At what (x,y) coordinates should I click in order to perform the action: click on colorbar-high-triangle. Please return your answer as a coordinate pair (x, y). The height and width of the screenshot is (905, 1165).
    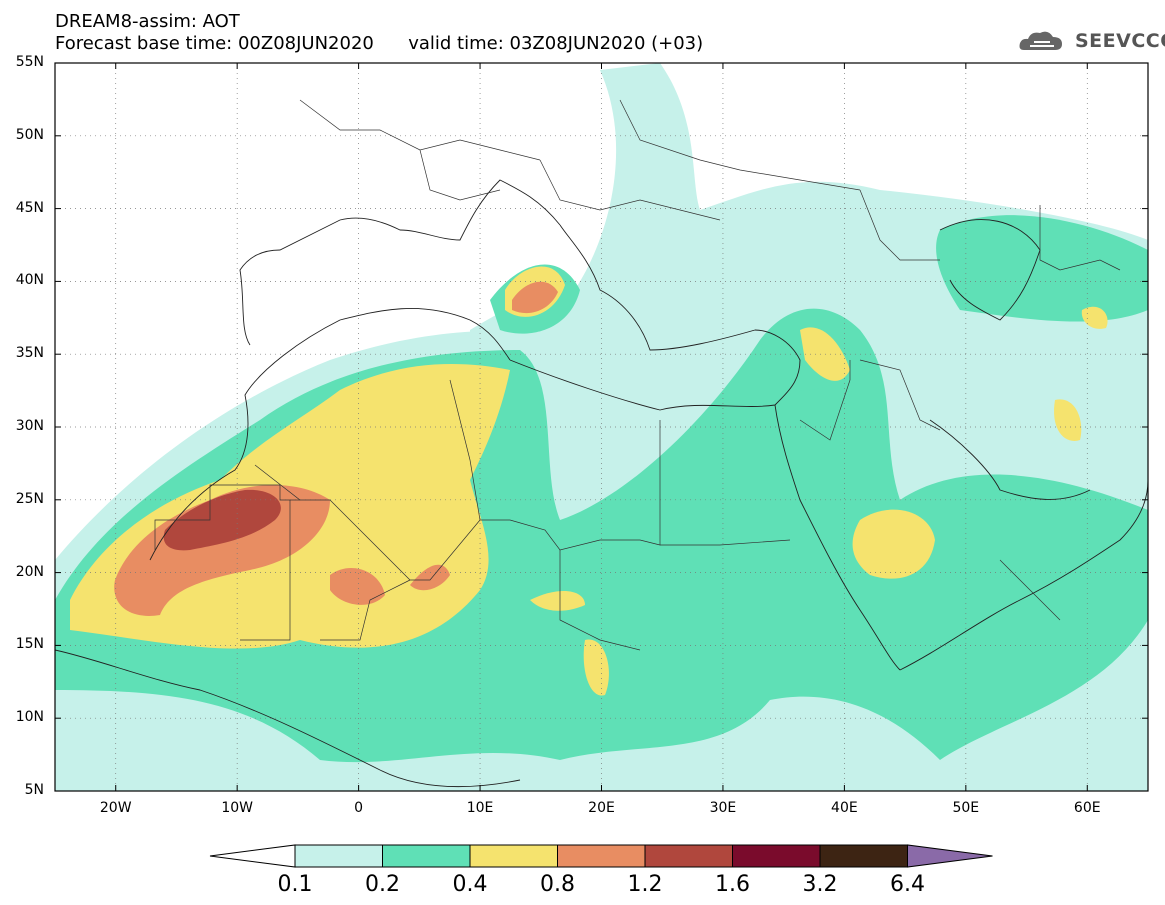
    Looking at the image, I should click on (950, 856).